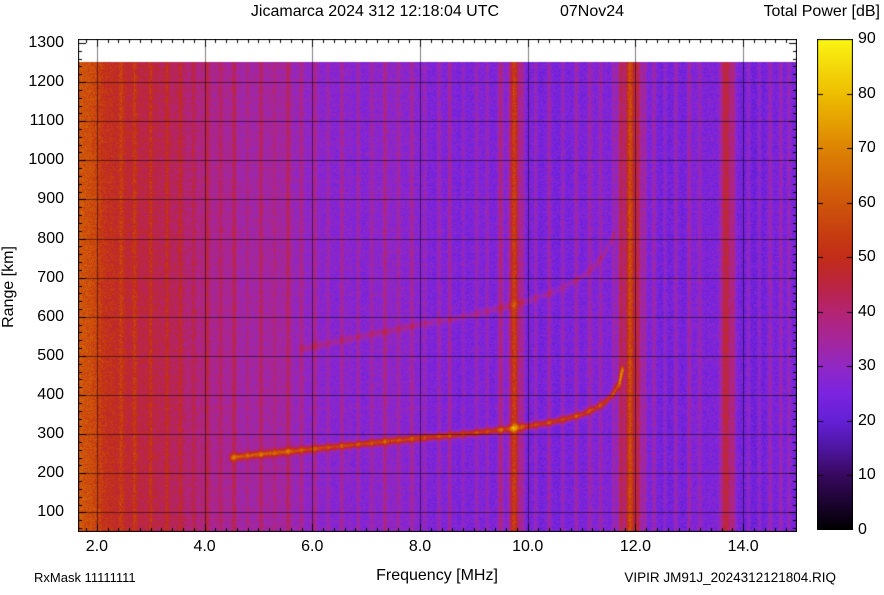 This screenshot has width=884, height=595. Describe the element at coordinates (867, 38) in the screenshot. I see `colorbar-tick-label: 90` at that location.